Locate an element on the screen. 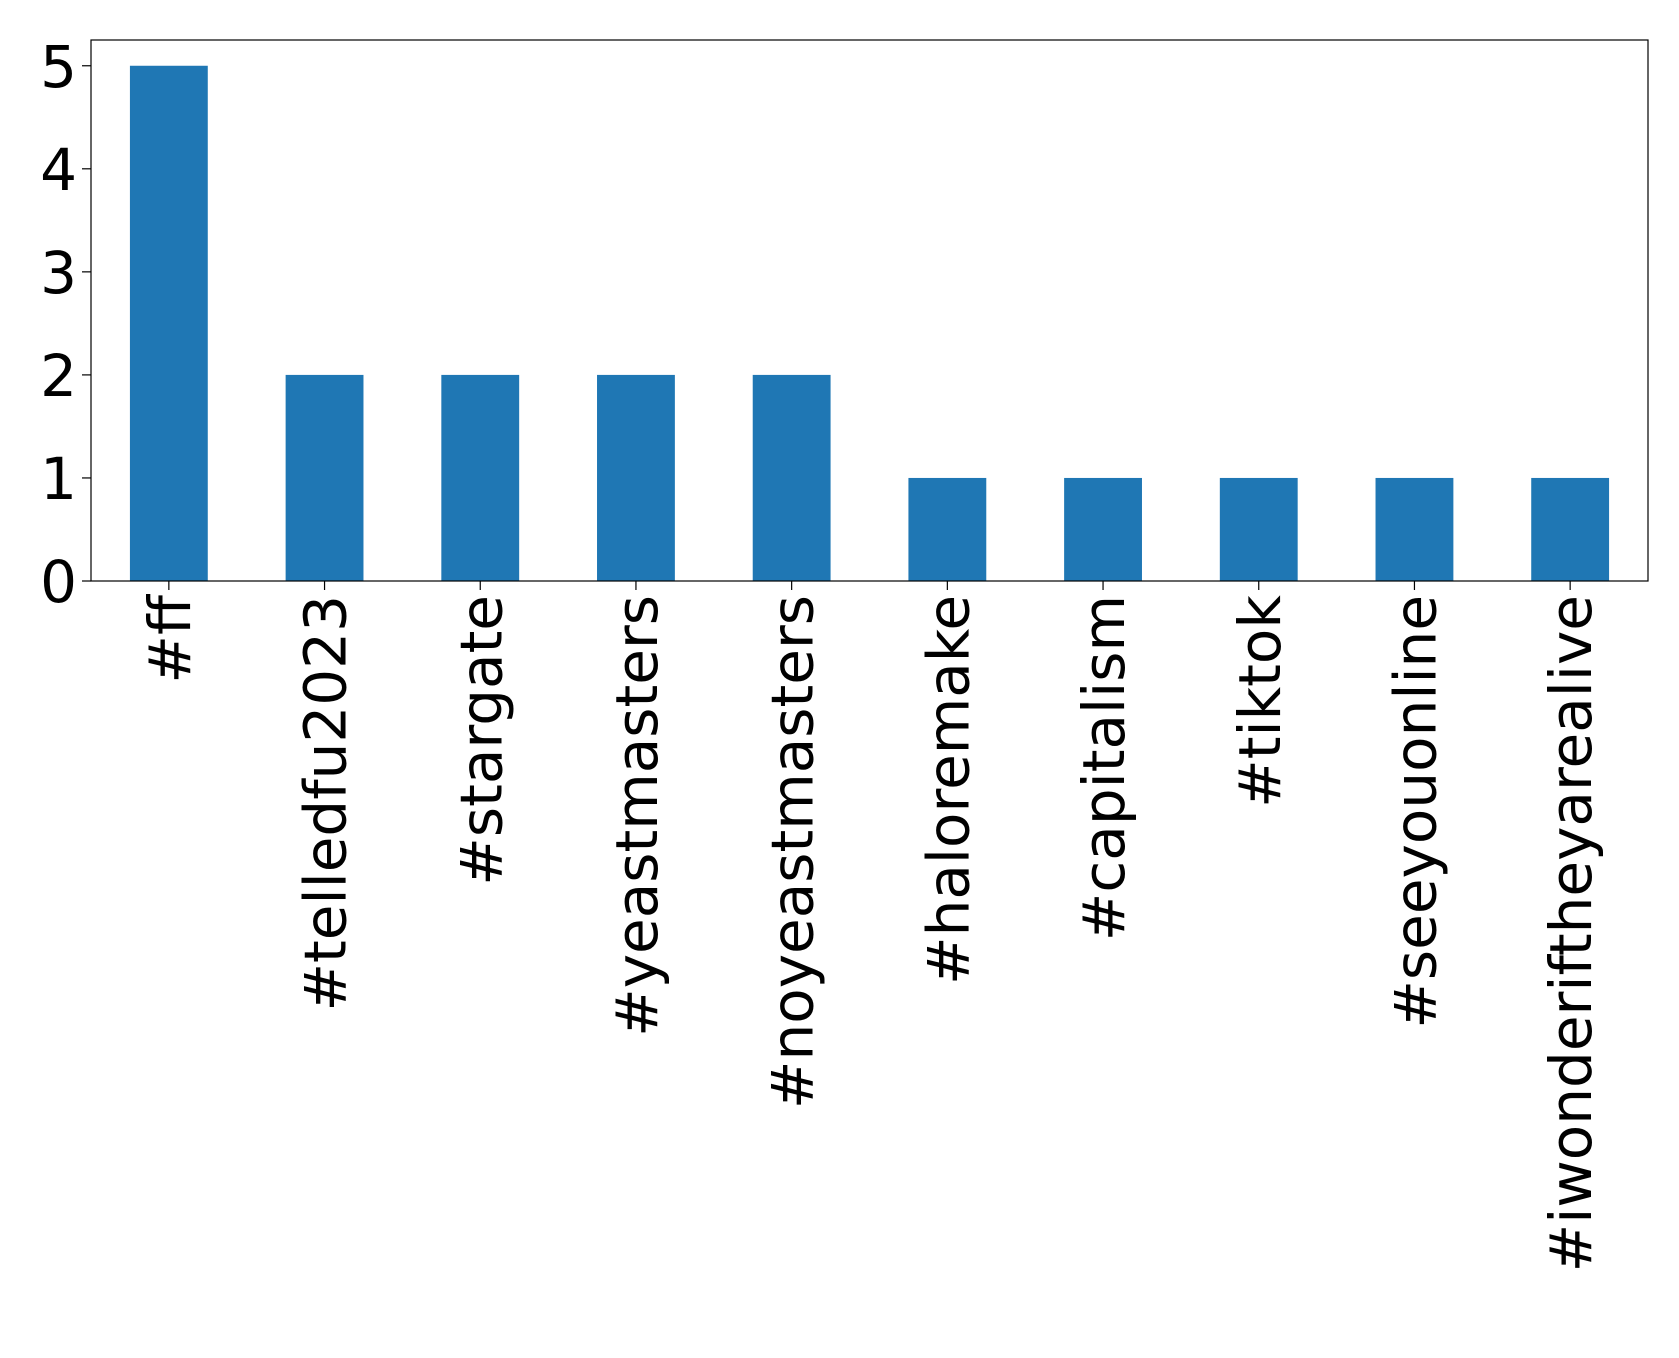  y-tick-label: 5 is located at coordinates (58, 67).